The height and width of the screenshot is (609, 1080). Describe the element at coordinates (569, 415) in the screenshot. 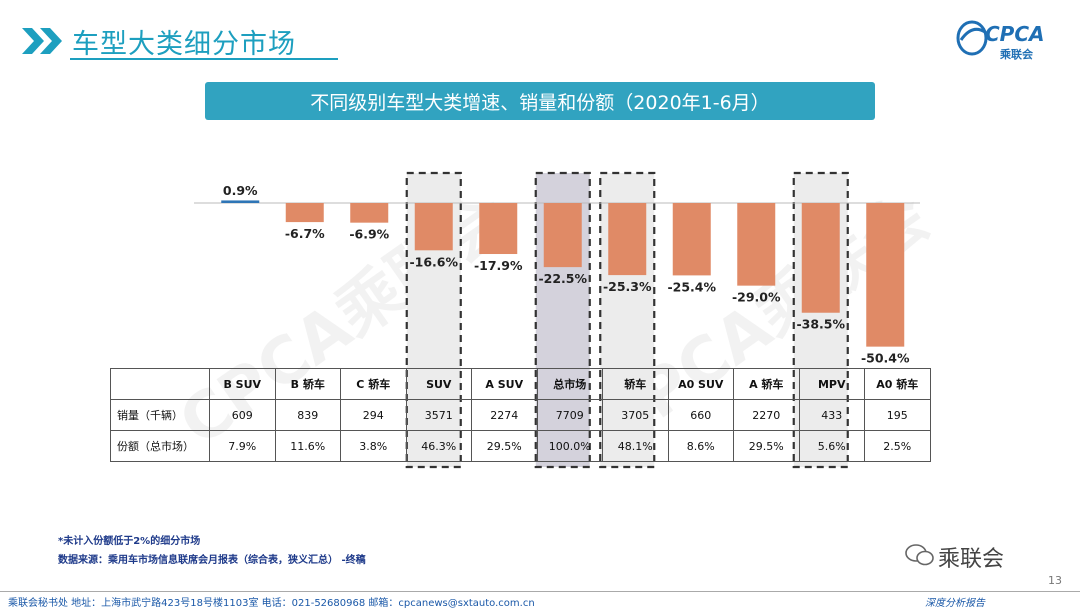

I see `sales-cell: 7709` at that location.